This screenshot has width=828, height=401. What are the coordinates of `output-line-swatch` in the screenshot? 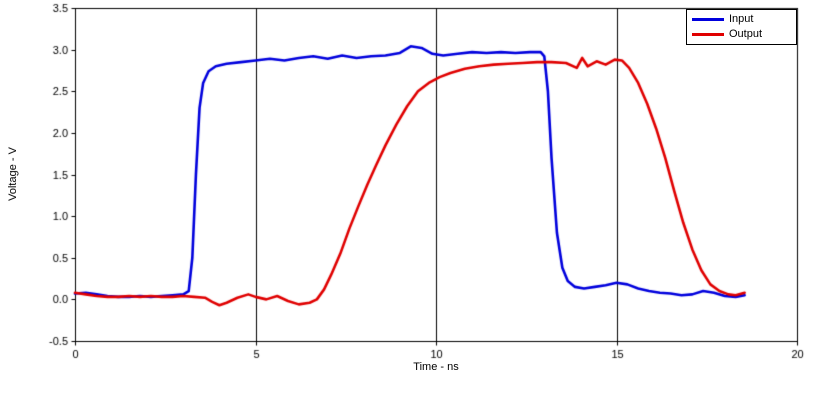 It's located at (708, 34).